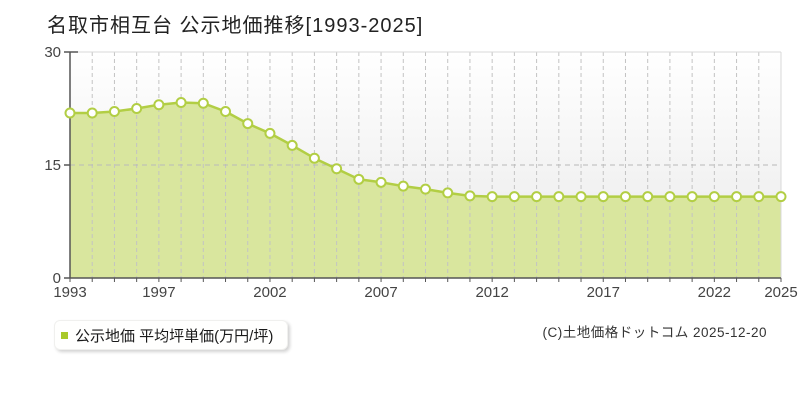 The width and height of the screenshot is (800, 400). I want to click on copyright-text: (C)土地価格ドットコム 2025-12-20, so click(654, 332).